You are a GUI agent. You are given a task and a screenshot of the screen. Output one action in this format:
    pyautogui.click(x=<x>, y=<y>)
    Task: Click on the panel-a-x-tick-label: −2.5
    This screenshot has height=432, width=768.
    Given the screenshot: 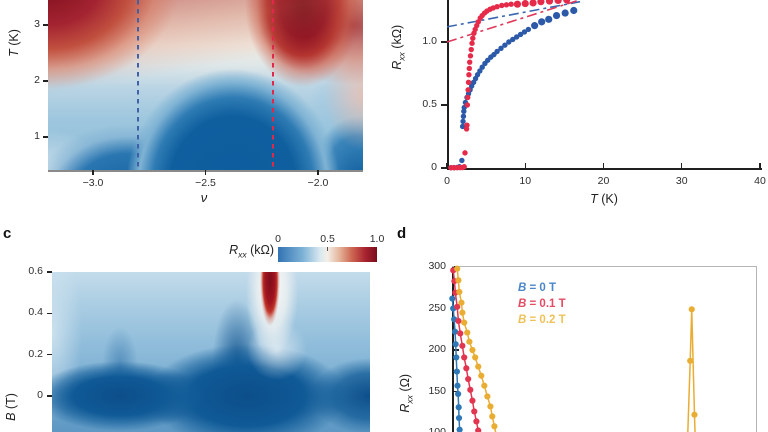 What is the action you would take?
    pyautogui.click(x=205, y=183)
    